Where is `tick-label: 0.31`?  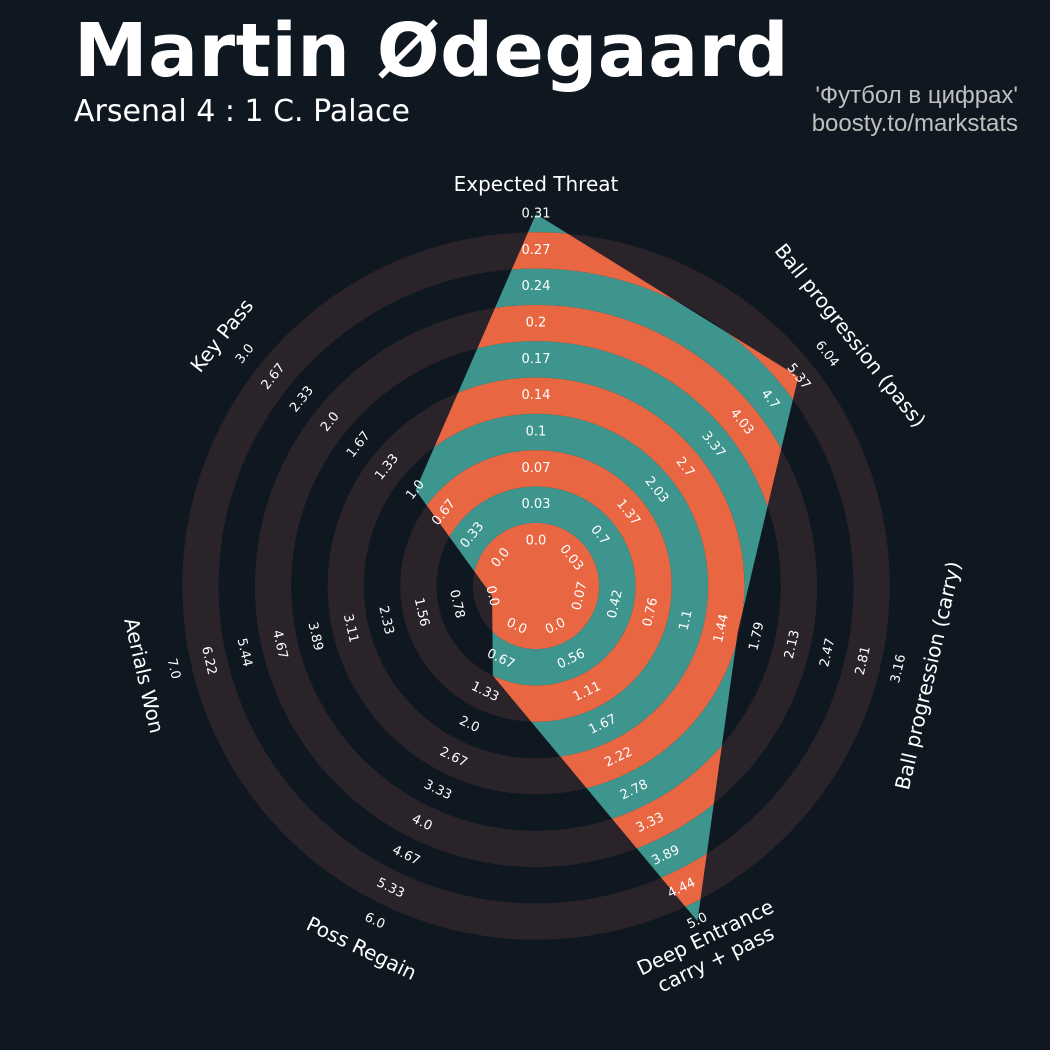 tick-label: 0.31 is located at coordinates (536, 214).